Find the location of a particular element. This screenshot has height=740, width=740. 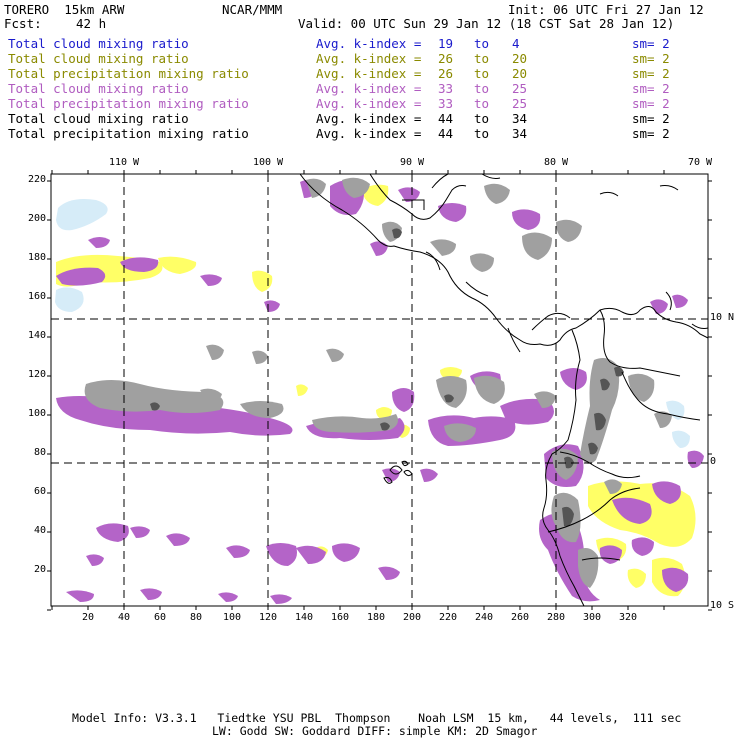

latitude-label: 10 N is located at coordinates (722, 317).